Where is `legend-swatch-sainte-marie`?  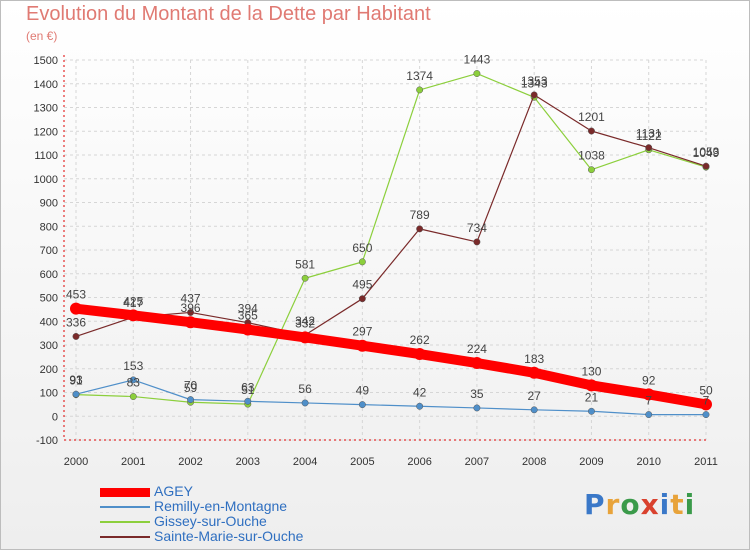 legend-swatch-sainte-marie is located at coordinates (125, 536).